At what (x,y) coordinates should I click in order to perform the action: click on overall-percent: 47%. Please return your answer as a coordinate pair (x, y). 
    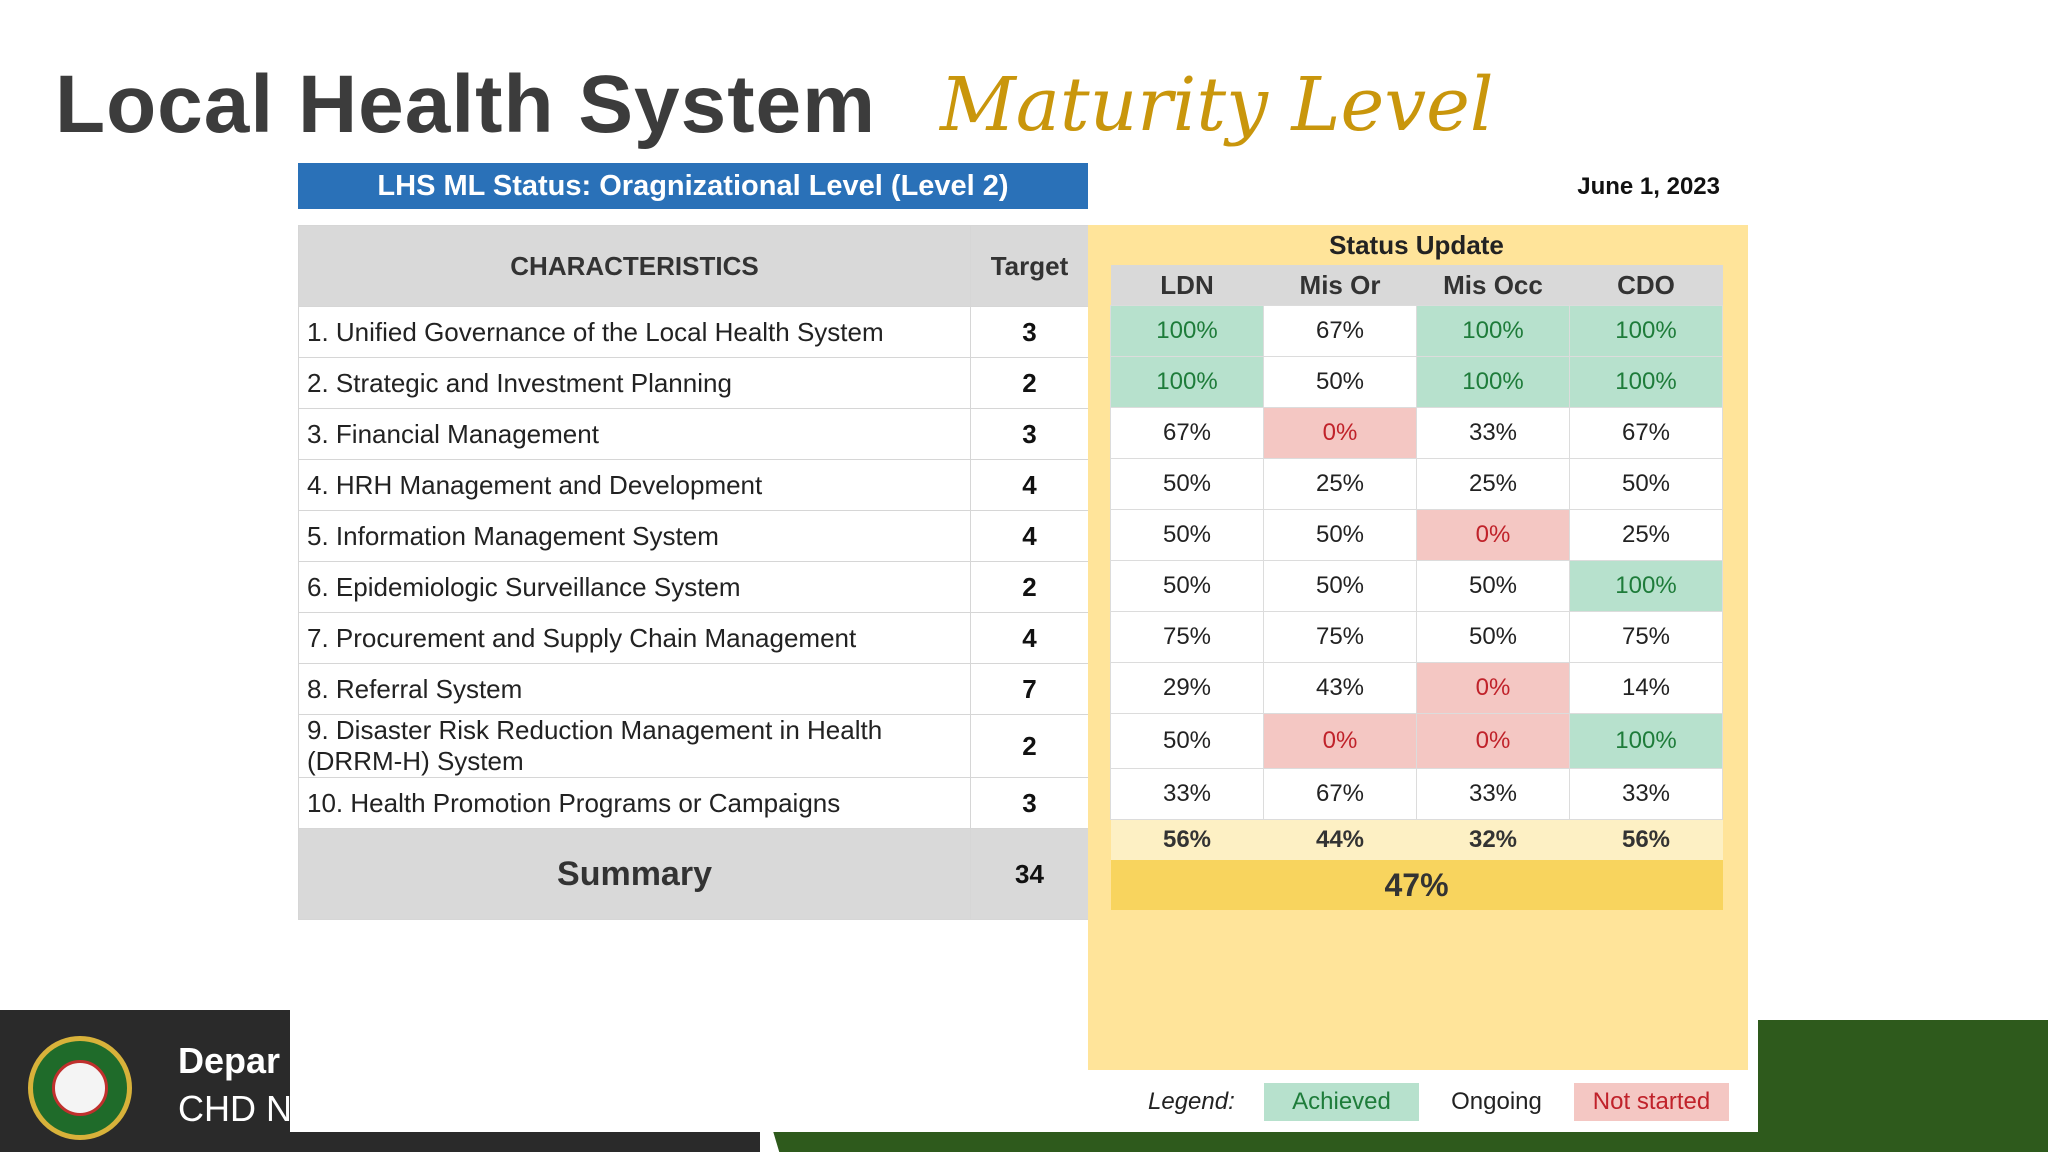
    Looking at the image, I should click on (1416, 885).